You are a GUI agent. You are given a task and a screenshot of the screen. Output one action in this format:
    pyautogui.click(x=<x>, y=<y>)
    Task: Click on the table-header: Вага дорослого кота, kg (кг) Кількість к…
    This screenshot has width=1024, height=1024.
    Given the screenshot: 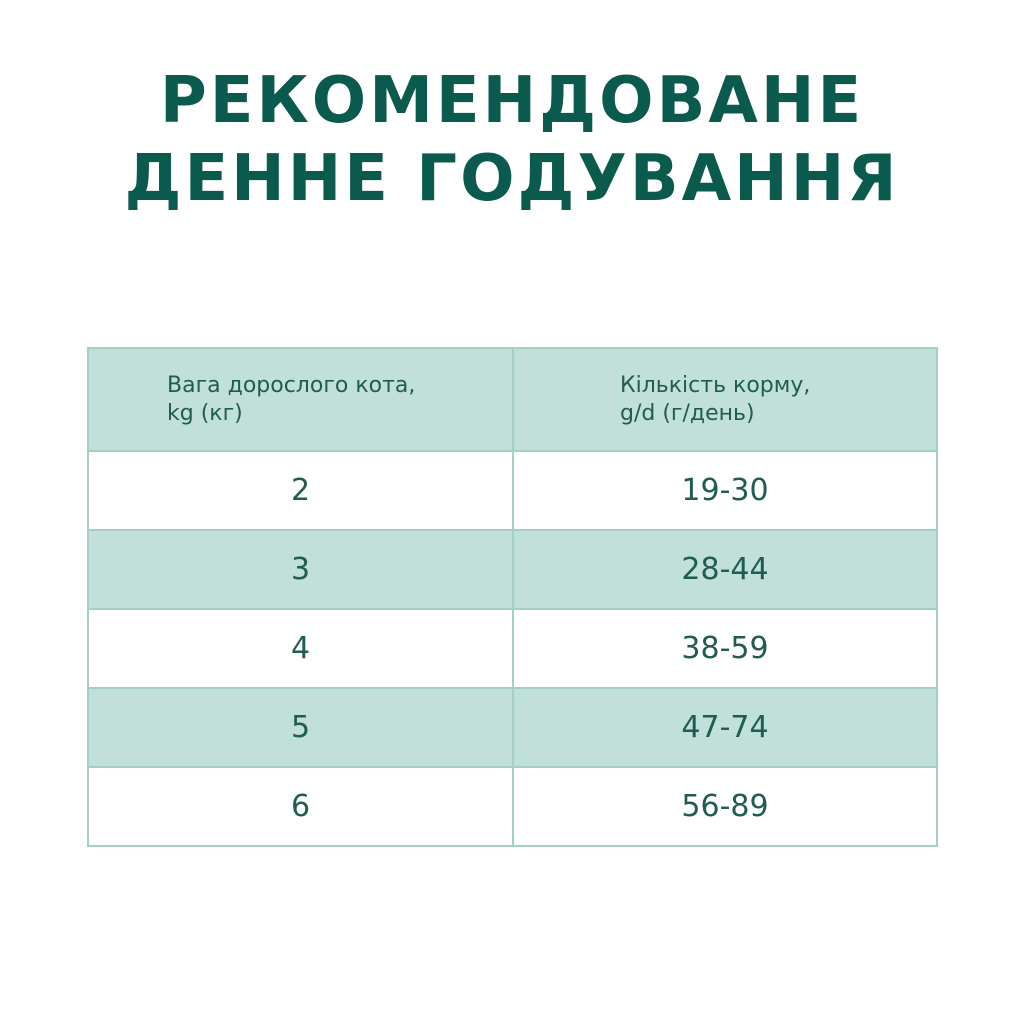 What is the action you would take?
    pyautogui.click(x=512, y=399)
    